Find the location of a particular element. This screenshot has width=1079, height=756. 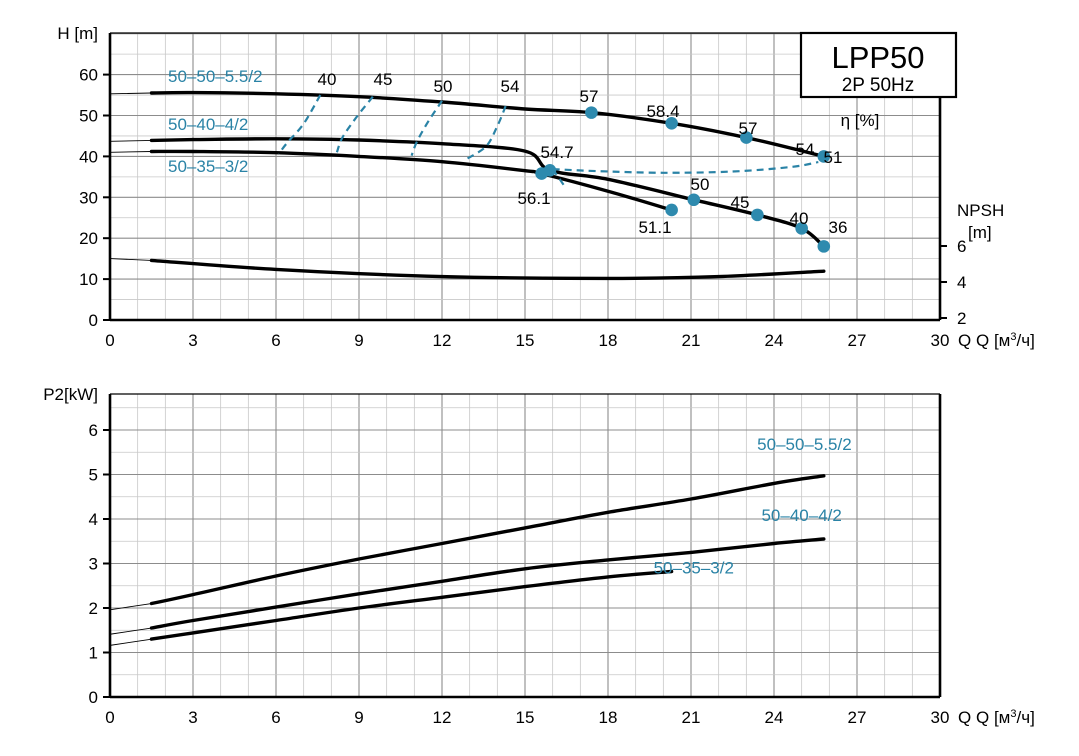

head-curve-leadin-50-35-3/2 is located at coordinates (130, 152).